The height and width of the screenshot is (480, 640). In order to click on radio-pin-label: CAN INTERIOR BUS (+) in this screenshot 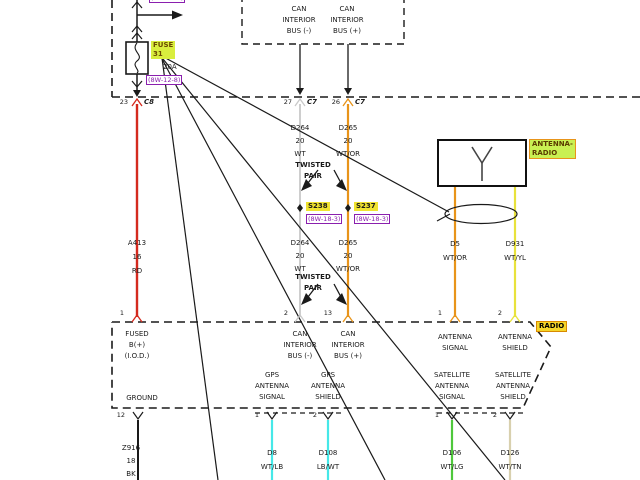, I will do `click(348, 345)`.